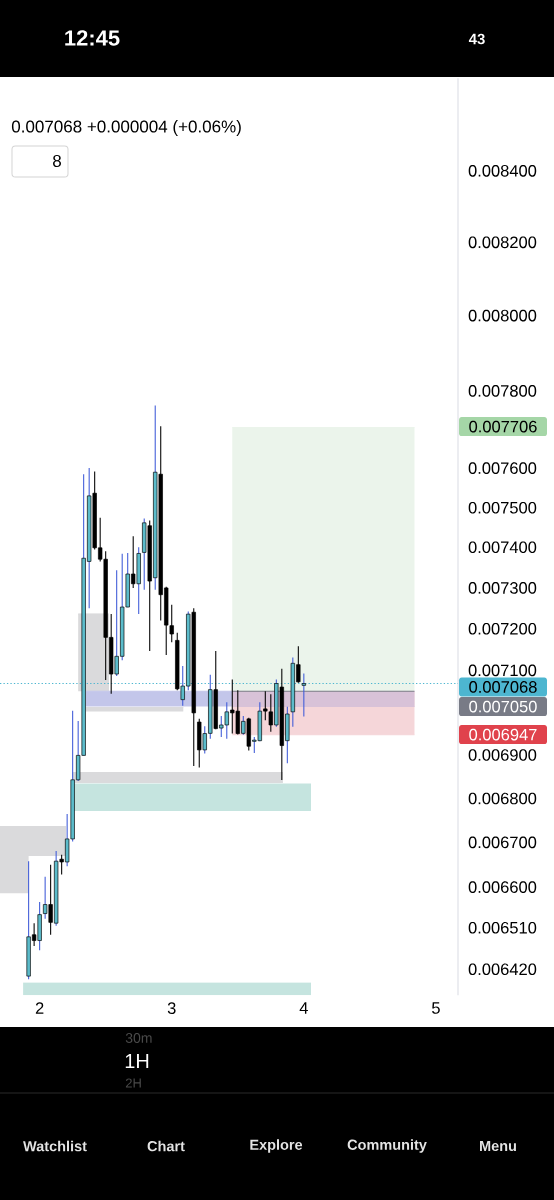 This screenshot has height=1200, width=554. Describe the element at coordinates (276, 1146) in the screenshot. I see `text: Explore` at that location.